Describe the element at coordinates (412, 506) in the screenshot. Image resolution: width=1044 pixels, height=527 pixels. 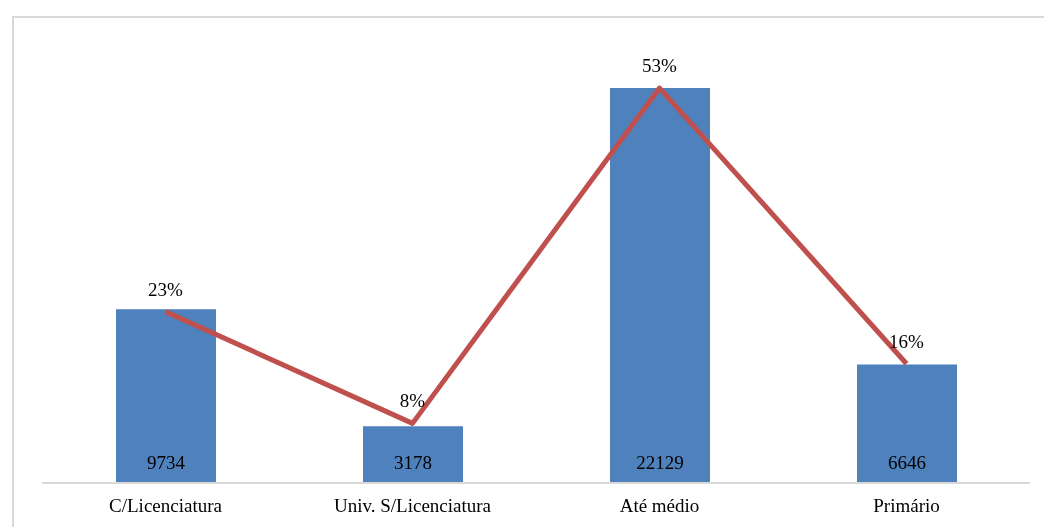
I see `x-tick-label: Univ. S/Licenciatura` at that location.